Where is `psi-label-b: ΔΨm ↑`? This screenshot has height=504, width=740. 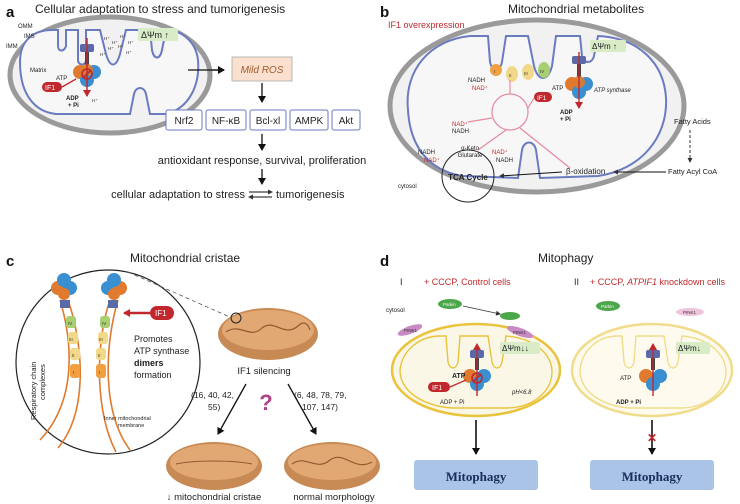
psi-label-b: ΔΨm ↑ is located at coordinates (604, 46).